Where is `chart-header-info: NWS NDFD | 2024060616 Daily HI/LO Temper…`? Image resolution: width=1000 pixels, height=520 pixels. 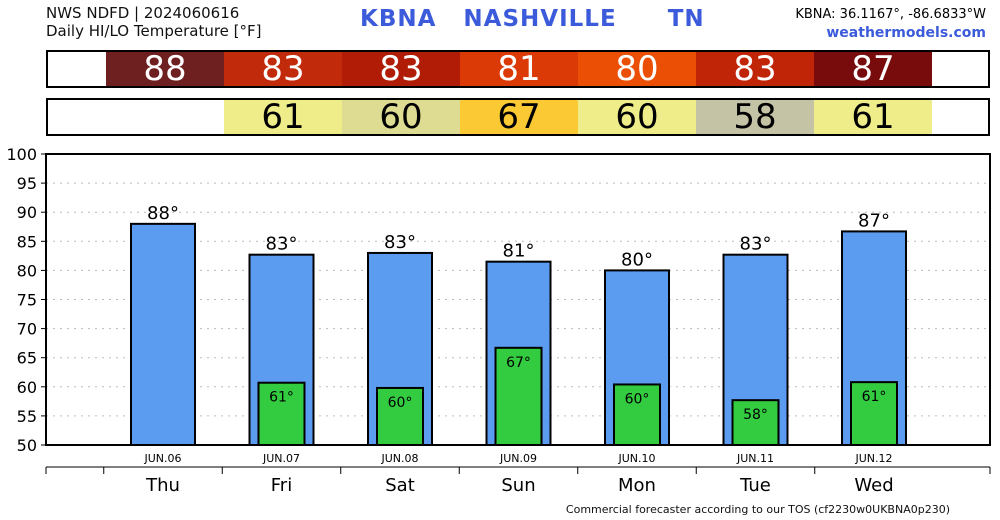
chart-header-info: NWS NDFD | 2024060616 Daily HI/LO Temper… is located at coordinates (154, 22).